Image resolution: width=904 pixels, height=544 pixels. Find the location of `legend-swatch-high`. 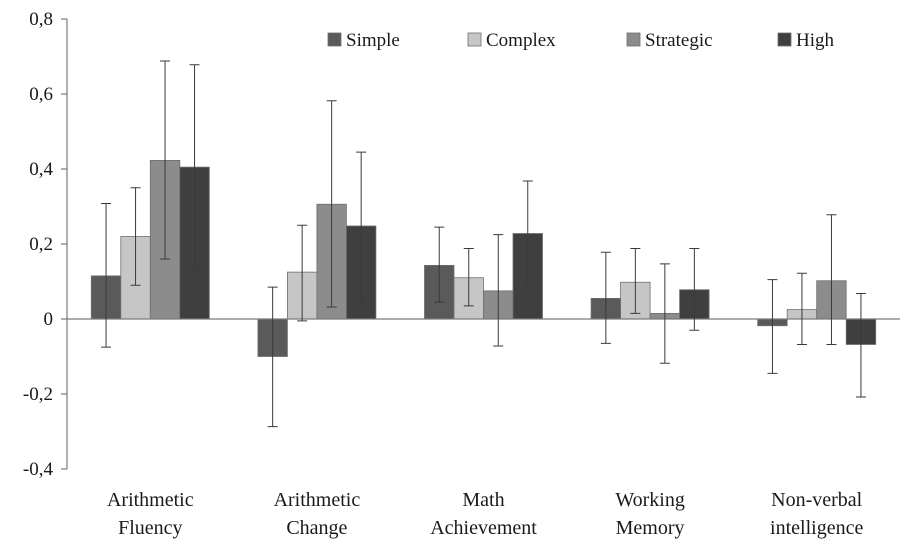

legend-swatch-high is located at coordinates (784, 39).